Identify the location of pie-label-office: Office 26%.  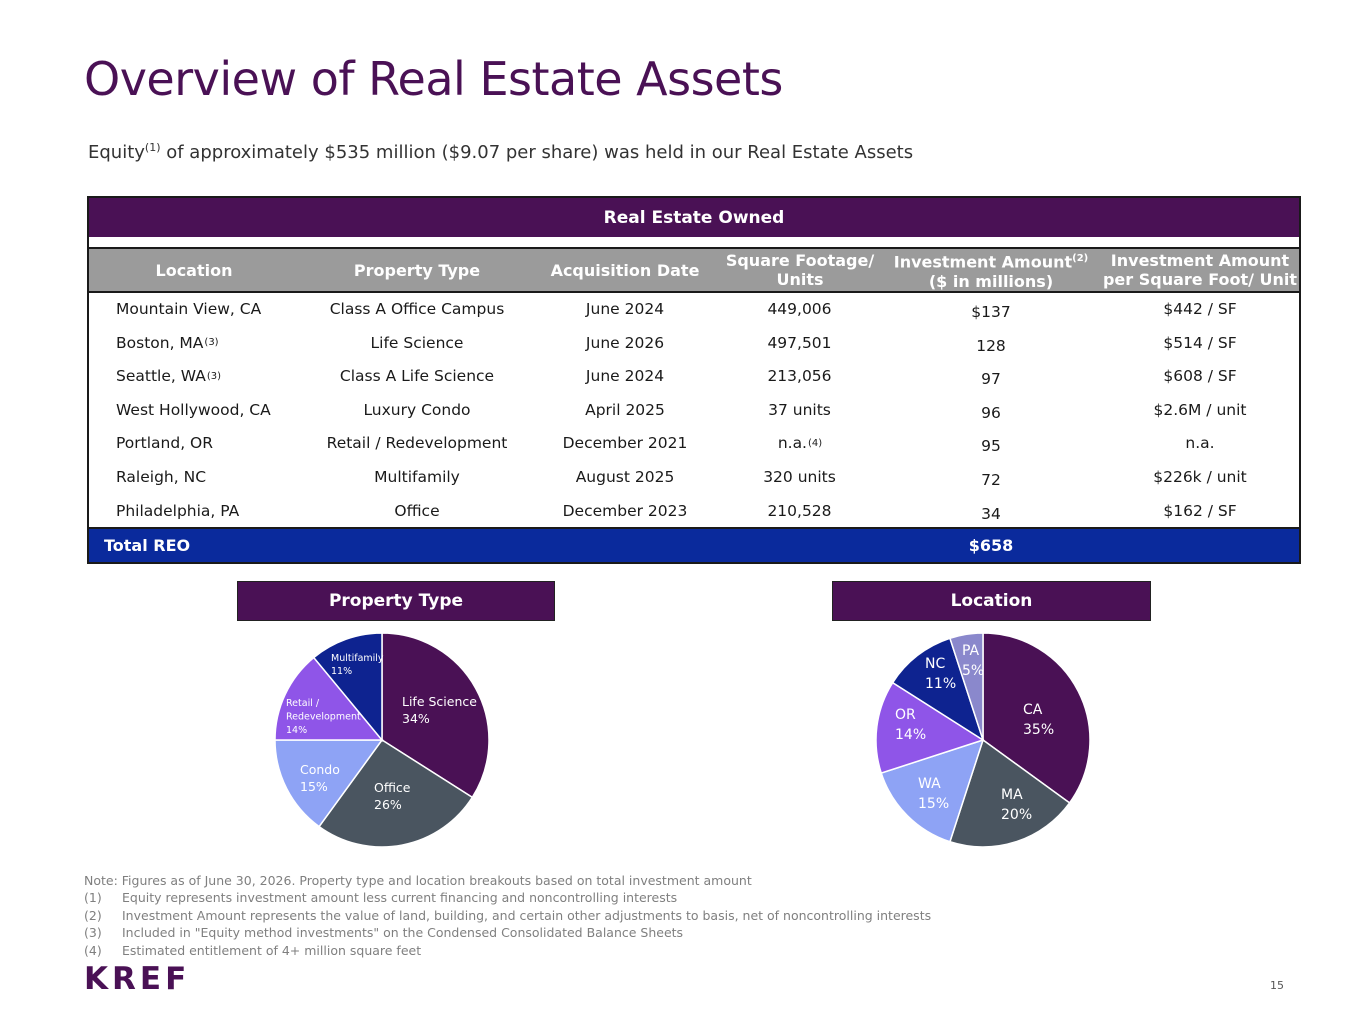
(392, 796).